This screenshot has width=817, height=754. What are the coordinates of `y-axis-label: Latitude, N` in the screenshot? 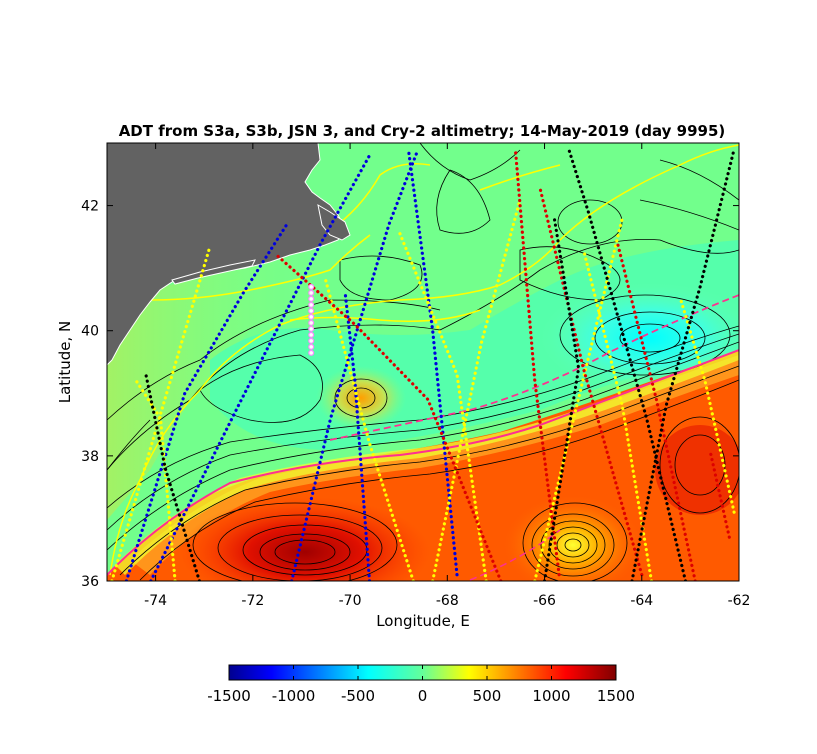 It's located at (65, 362).